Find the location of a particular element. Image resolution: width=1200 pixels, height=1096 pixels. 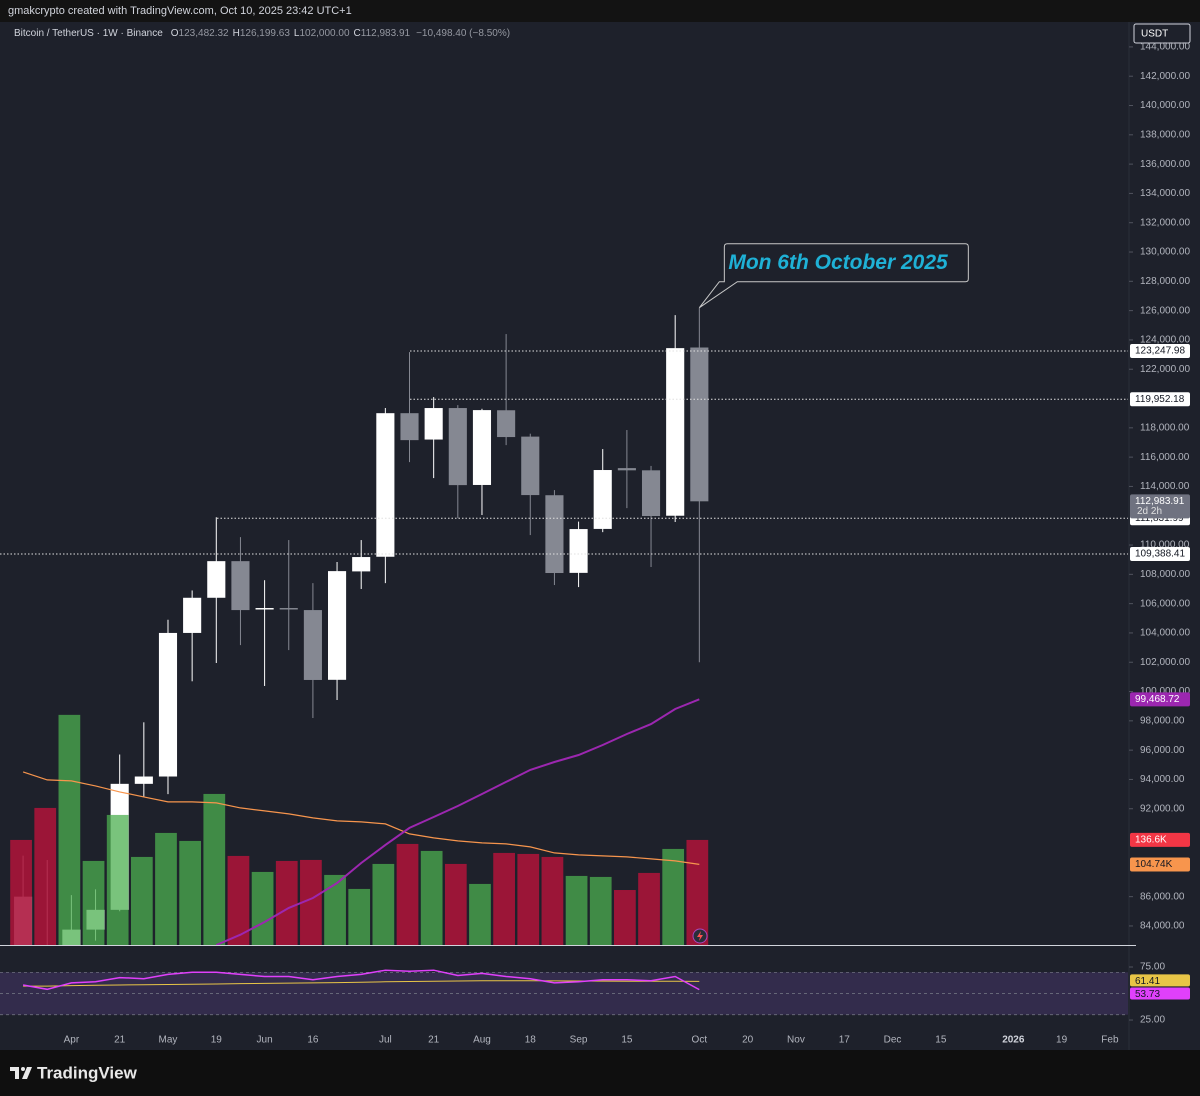

x-tick-label: 21 is located at coordinates (434, 1040).